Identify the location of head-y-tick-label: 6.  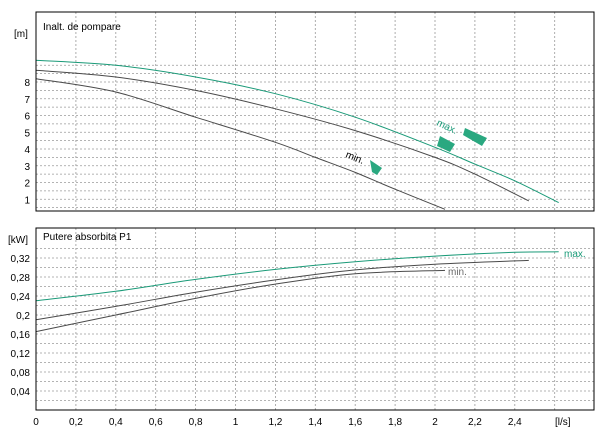
(27, 117).